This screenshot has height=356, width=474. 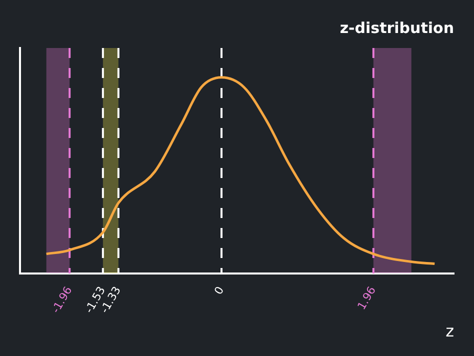 I want to click on x-tick-label: 0, so click(x=219, y=290).